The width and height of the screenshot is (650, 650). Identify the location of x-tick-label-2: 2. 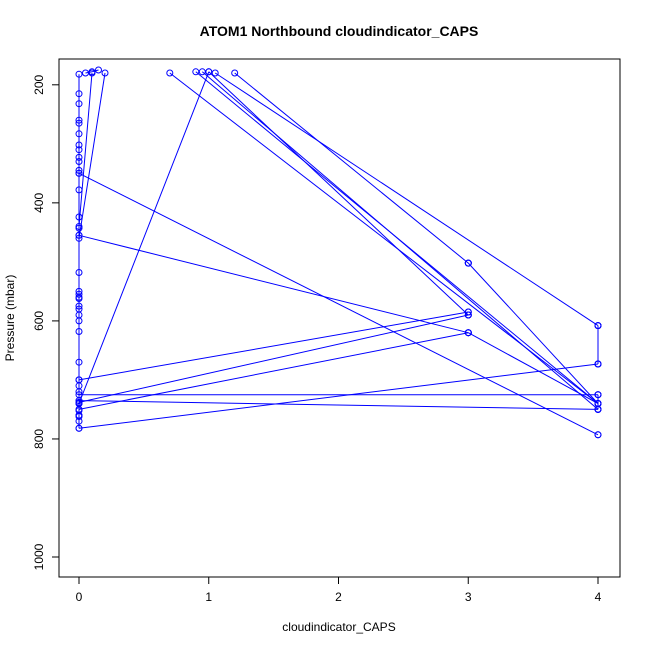
(338, 597).